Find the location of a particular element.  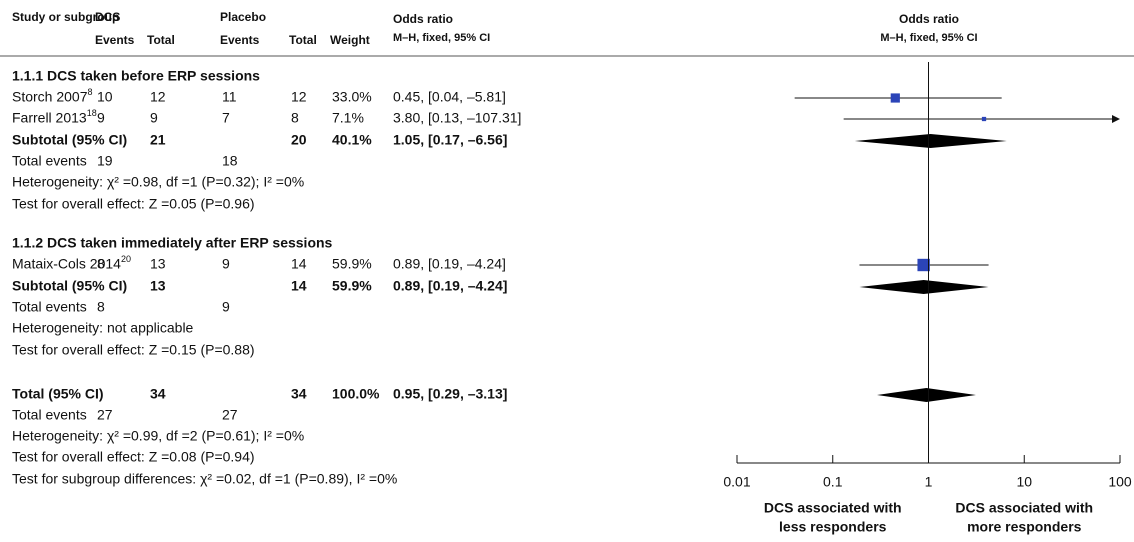

x-tick-label: 0.1 is located at coordinates (833, 482).